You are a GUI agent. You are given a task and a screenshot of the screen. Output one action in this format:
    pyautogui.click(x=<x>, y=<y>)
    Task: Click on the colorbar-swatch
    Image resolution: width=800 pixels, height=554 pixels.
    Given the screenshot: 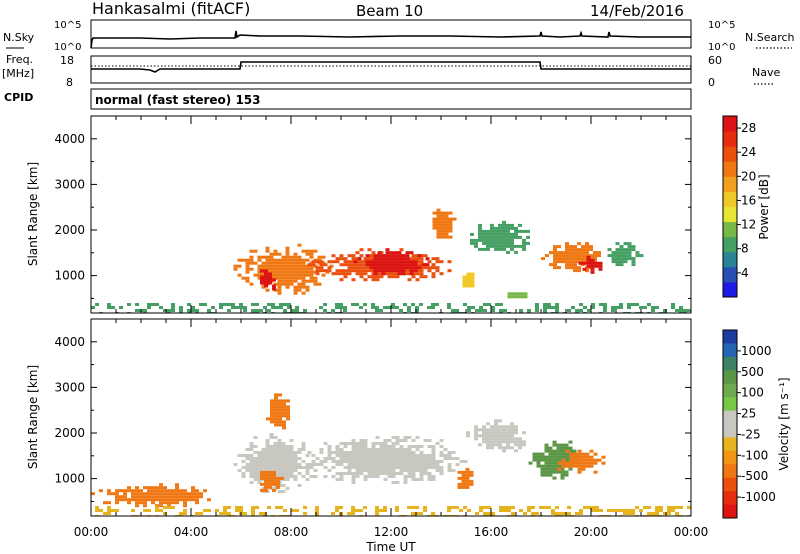 What is the action you would take?
    pyautogui.click(x=730, y=289)
    